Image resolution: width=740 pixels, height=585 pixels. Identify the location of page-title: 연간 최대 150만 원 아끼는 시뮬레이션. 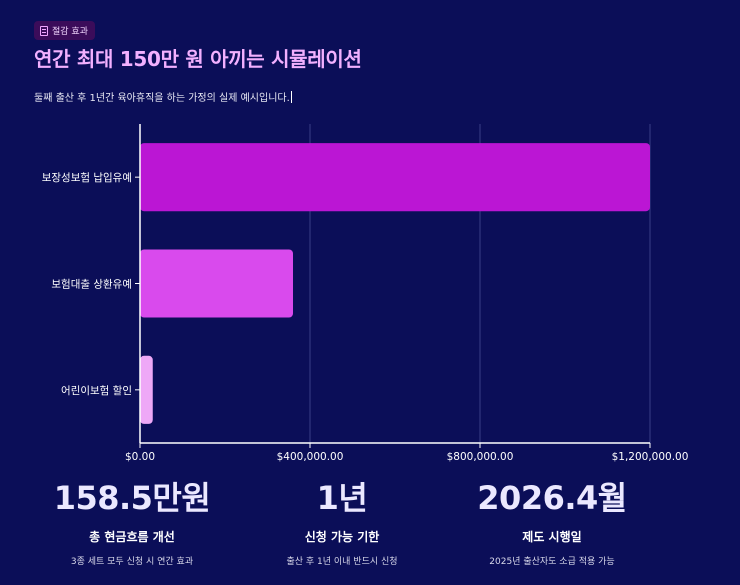
(198, 59).